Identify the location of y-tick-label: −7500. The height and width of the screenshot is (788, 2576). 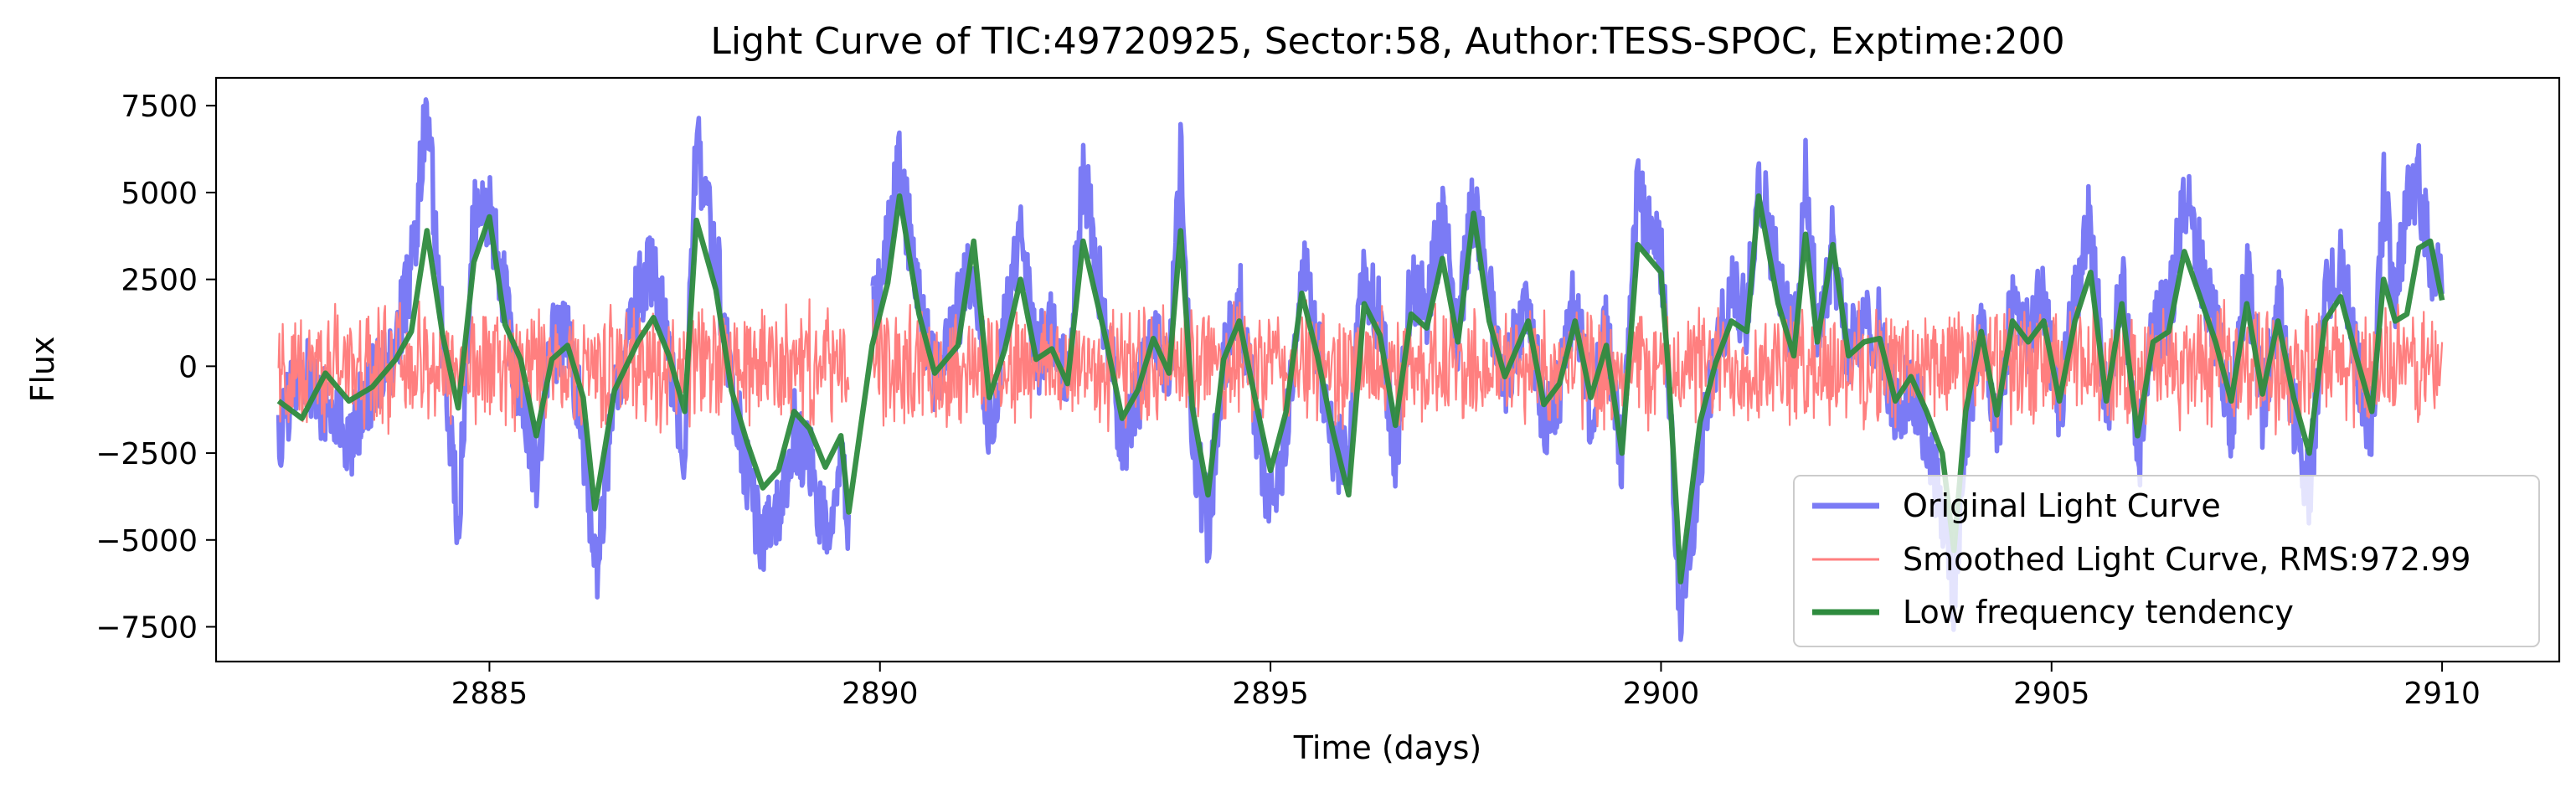
(146, 628).